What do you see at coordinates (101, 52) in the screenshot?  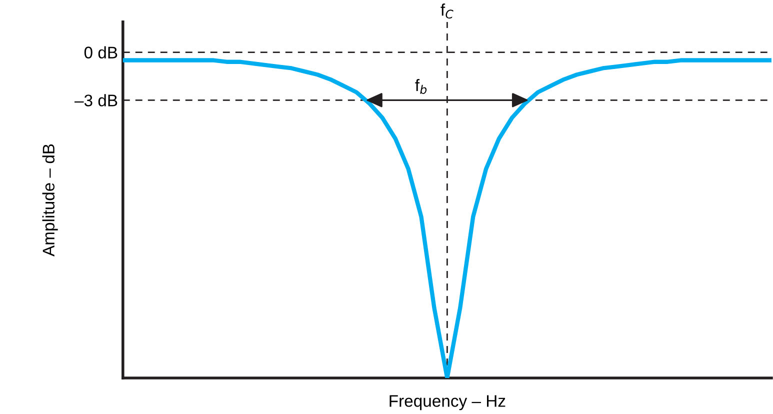 I see `y-tick-label: 0 dB` at bounding box center [101, 52].